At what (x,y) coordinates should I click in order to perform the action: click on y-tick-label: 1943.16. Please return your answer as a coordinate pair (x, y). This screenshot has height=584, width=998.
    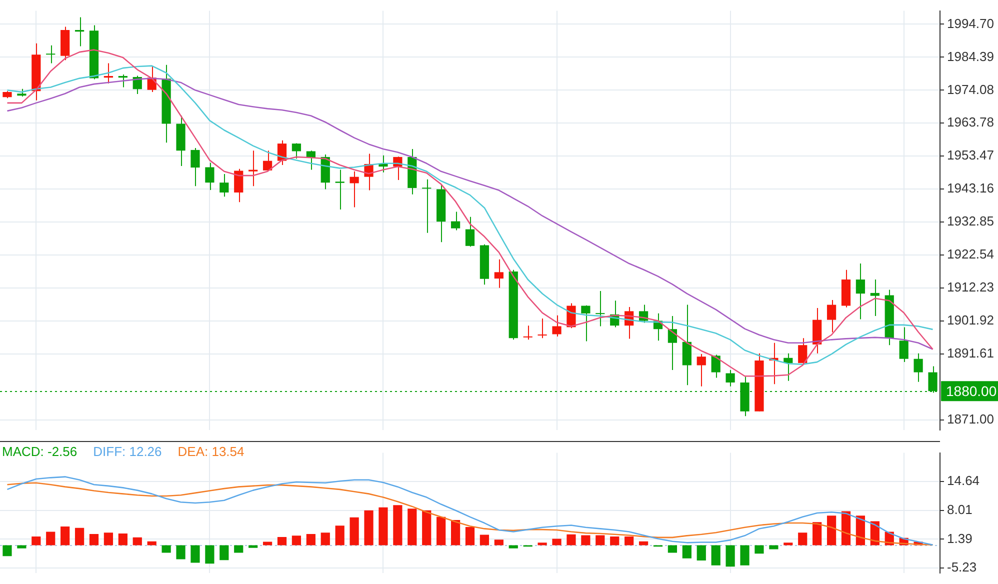
    Looking at the image, I should click on (970, 188).